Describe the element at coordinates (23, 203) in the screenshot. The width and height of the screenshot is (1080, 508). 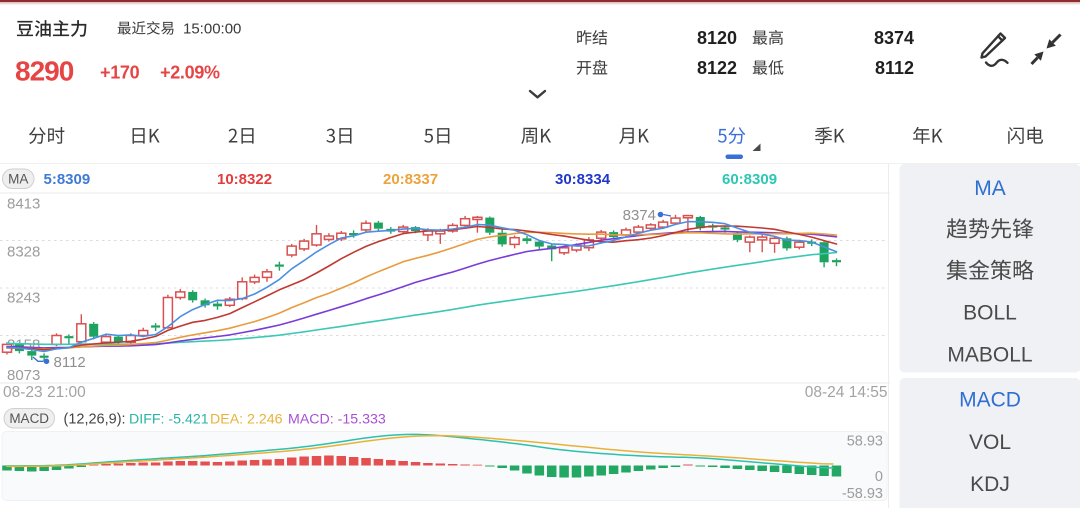
I see `svg-text: 8413` at that location.